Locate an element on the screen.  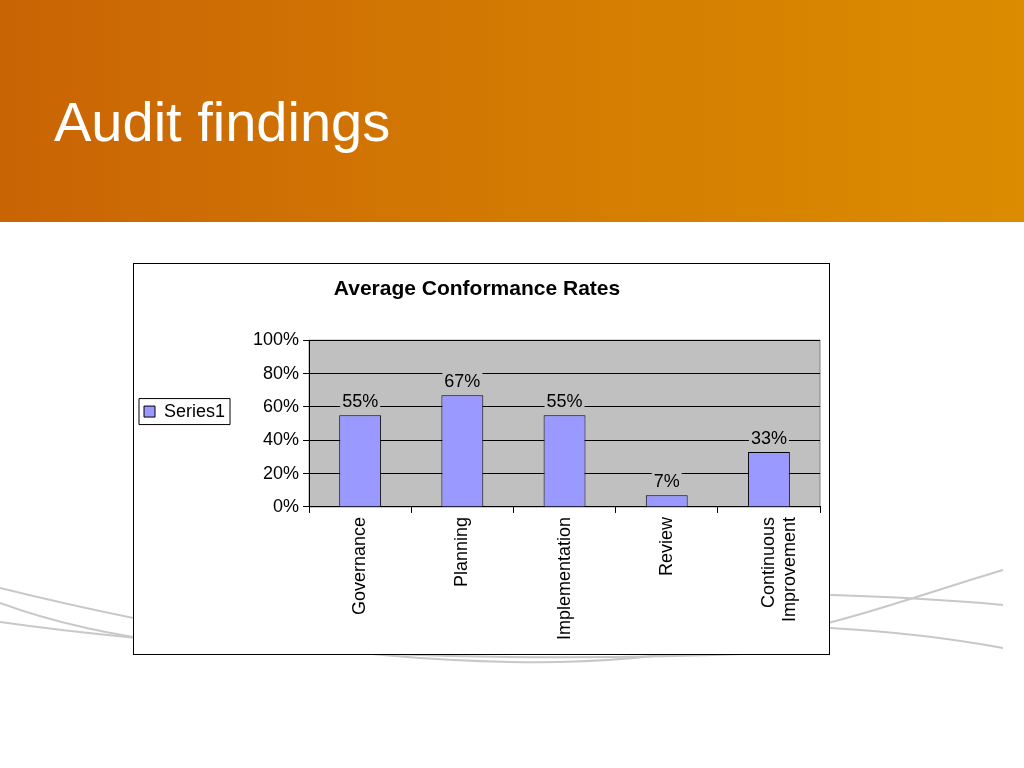
x-tick-label: Planning is located at coordinates (461, 551).